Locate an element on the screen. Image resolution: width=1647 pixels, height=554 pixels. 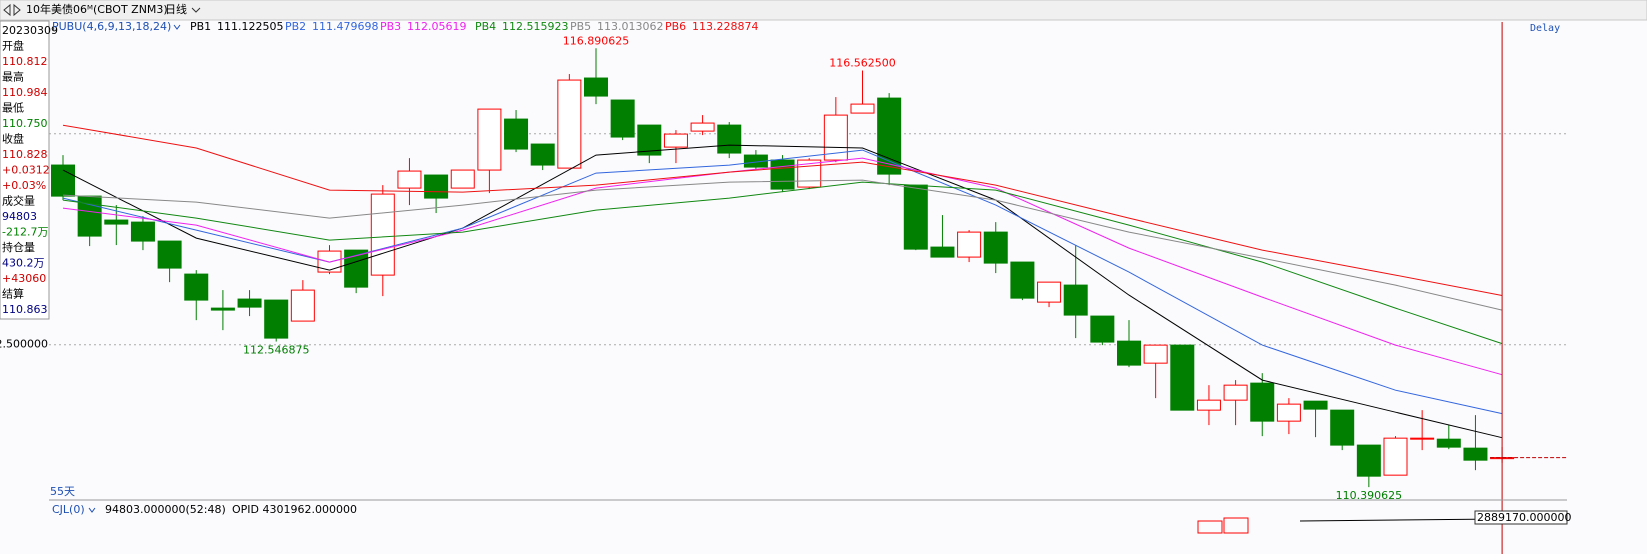
high-label: 116.562500 is located at coordinates (862, 62).